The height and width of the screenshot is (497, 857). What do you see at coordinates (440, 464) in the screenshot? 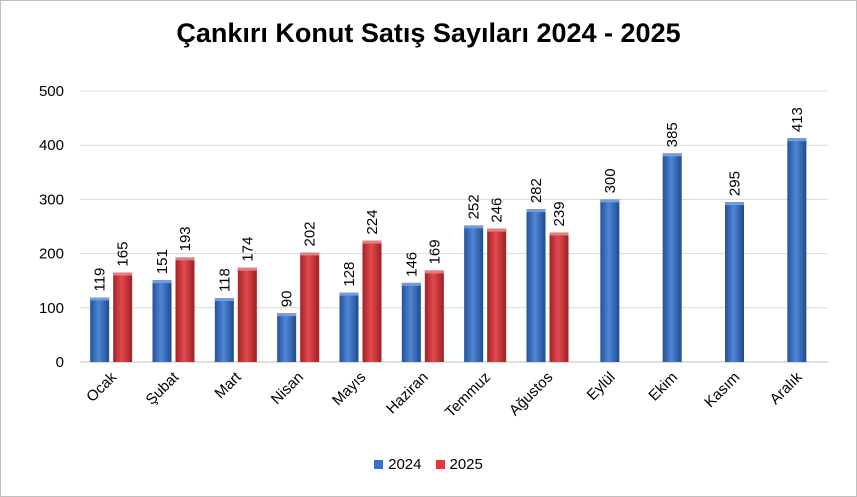
I see `legend-swatch-2025` at bounding box center [440, 464].